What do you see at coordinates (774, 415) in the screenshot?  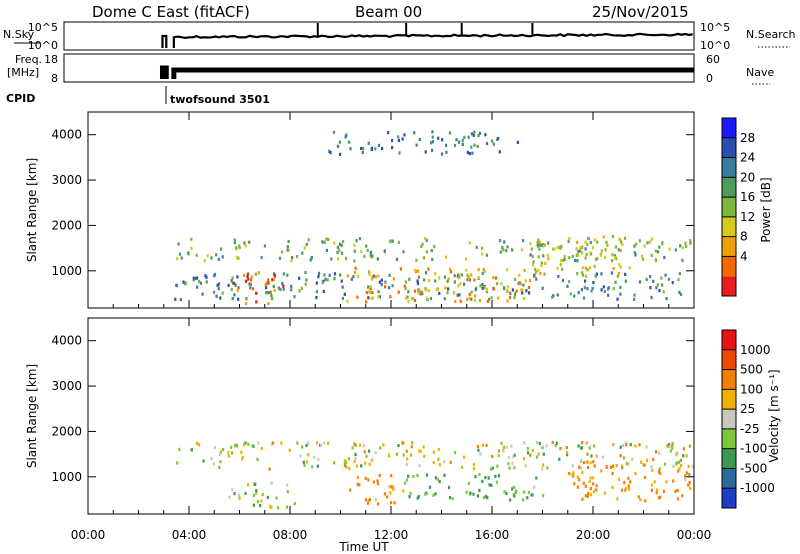 I see `velocity-colorbar-label: Velocity [m s⁻¹]` at bounding box center [774, 415].